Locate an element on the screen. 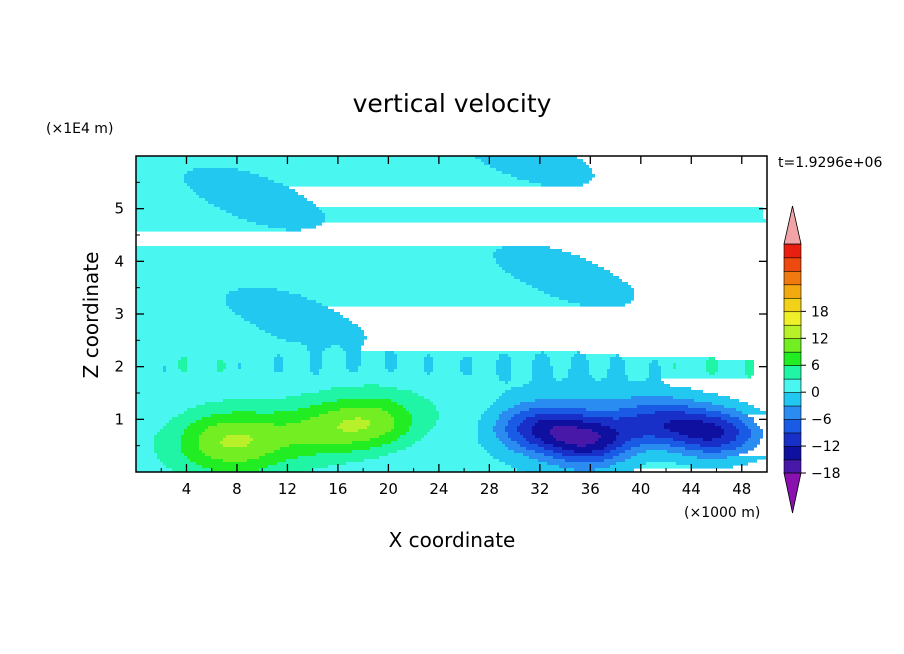 This screenshot has height=654, width=904. x-tick-label: 20 is located at coordinates (388, 489).